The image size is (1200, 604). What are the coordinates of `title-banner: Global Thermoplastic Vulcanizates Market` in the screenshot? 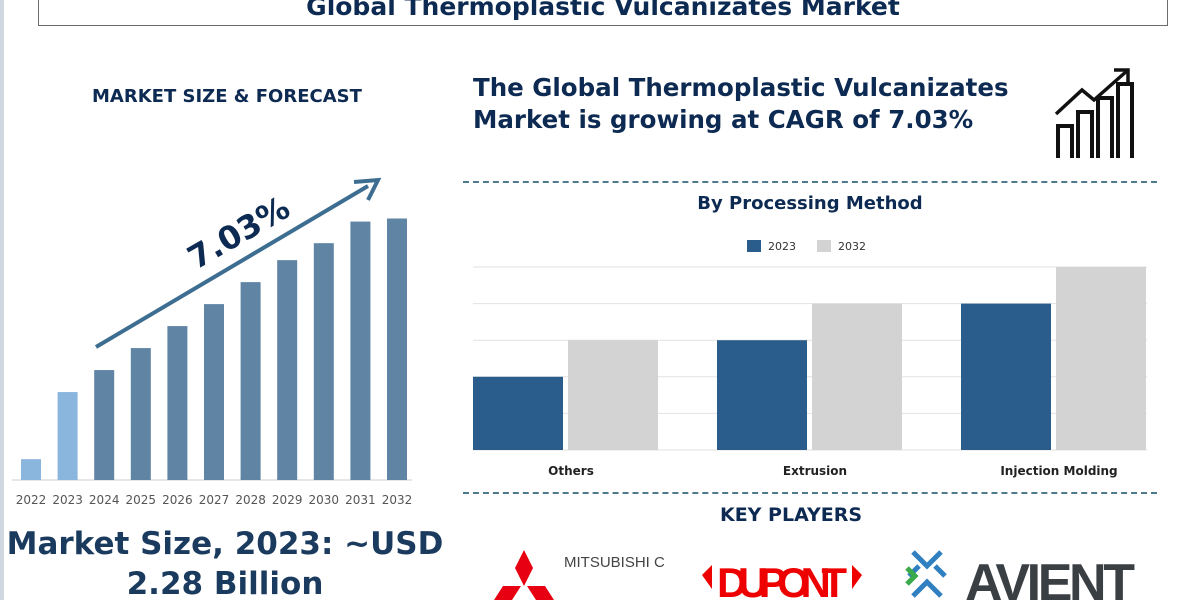 It's located at (603, 13).